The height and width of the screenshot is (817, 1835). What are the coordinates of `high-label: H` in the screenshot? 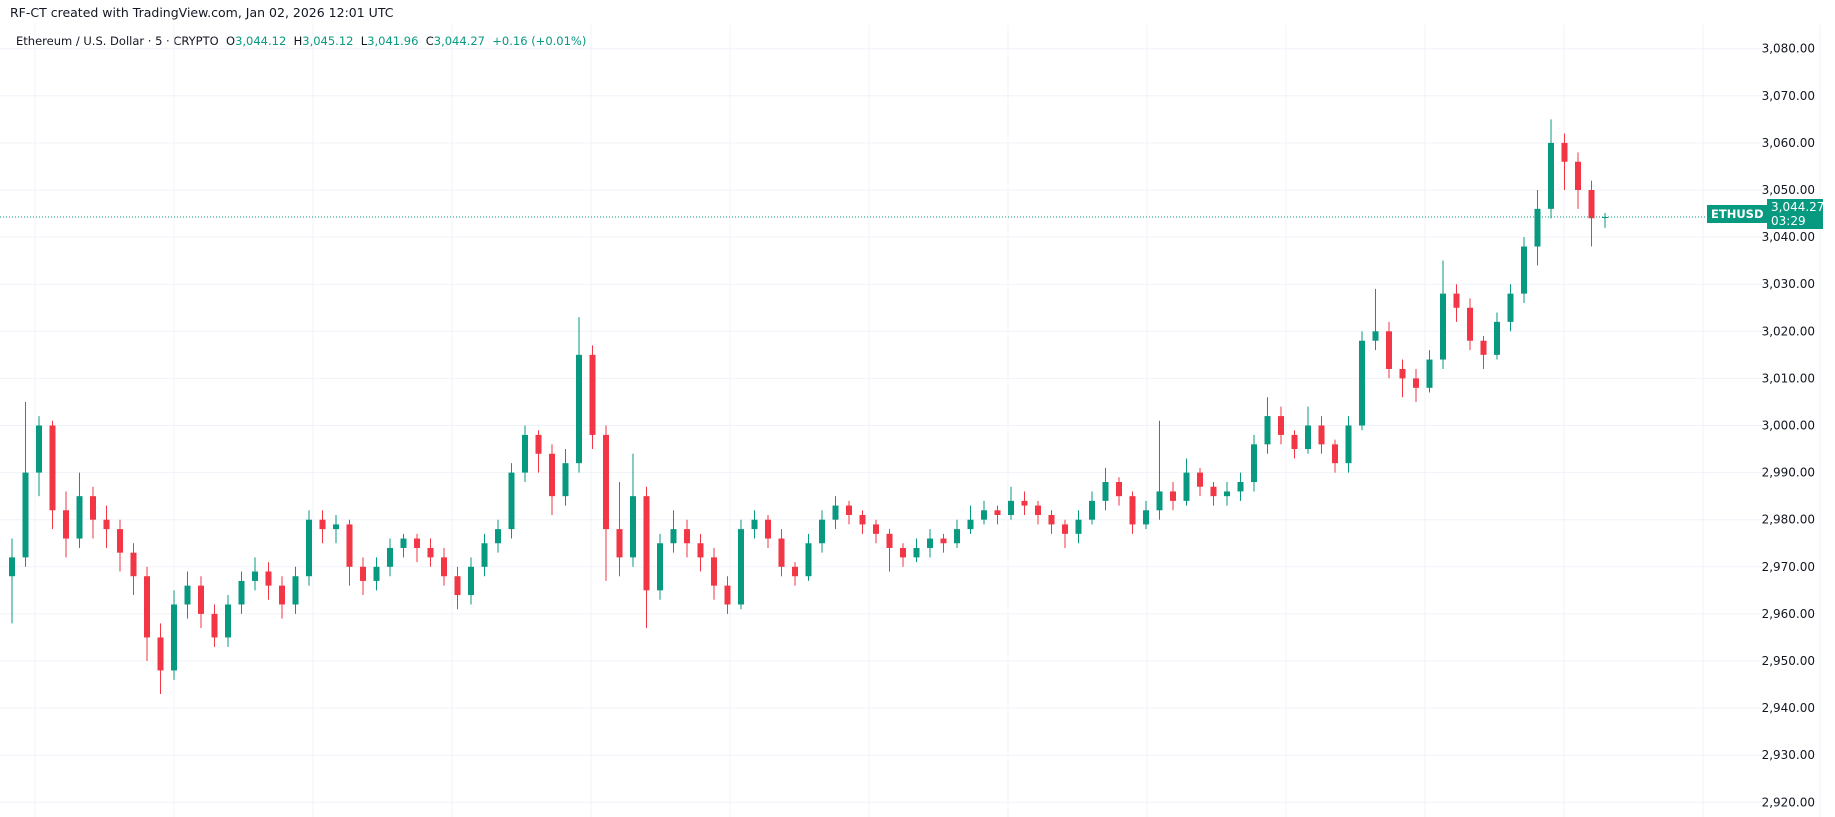 It's located at (298, 41).